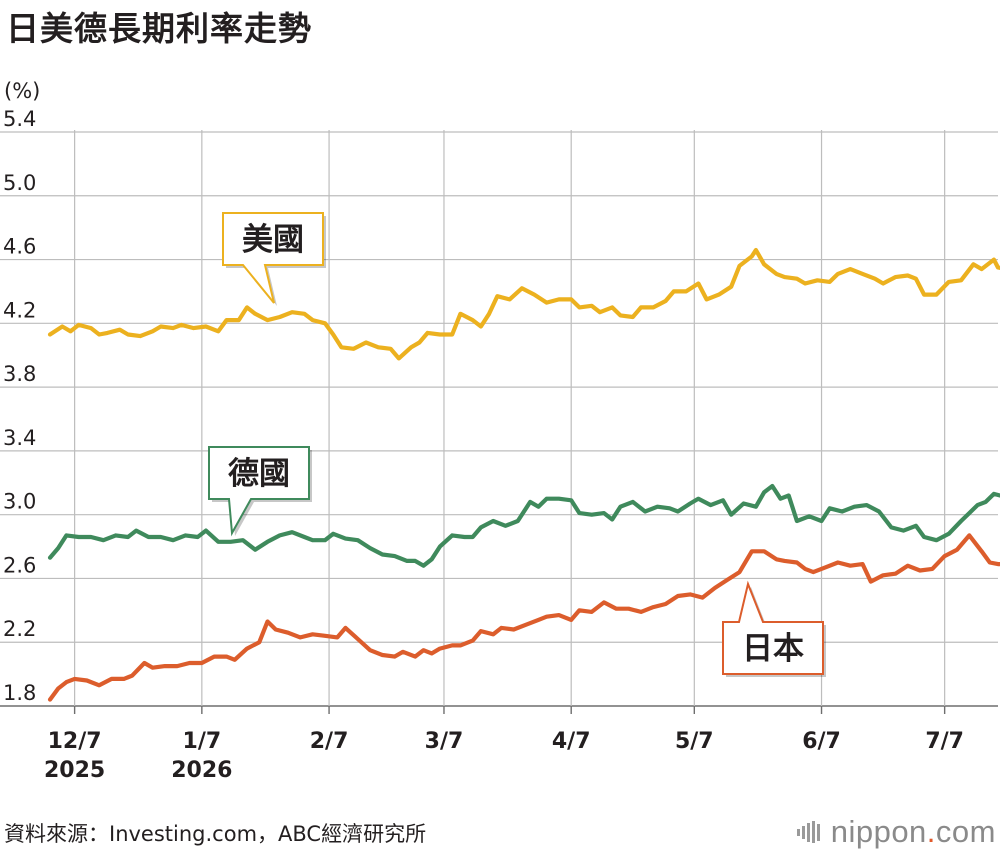 The height and width of the screenshot is (856, 1000). Describe the element at coordinates (22, 91) in the screenshot. I see `y-axis-unit-label: (%)` at that location.